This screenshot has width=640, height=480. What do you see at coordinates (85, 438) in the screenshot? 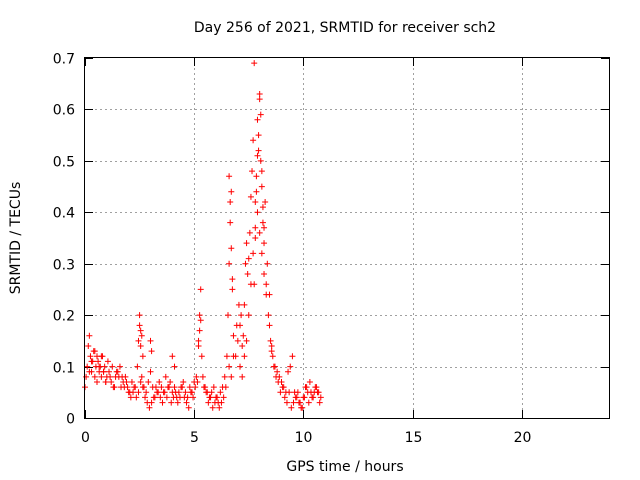
I see `x-tick-label: 0` at bounding box center [85, 438].